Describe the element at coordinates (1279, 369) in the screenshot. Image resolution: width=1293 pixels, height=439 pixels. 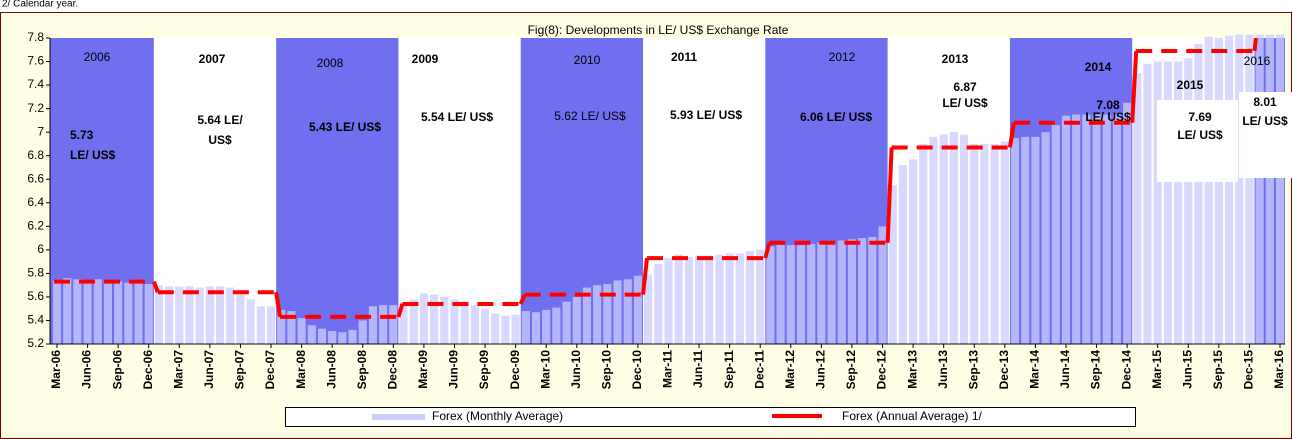
I see `x-tick-label: Mar-16` at that location.